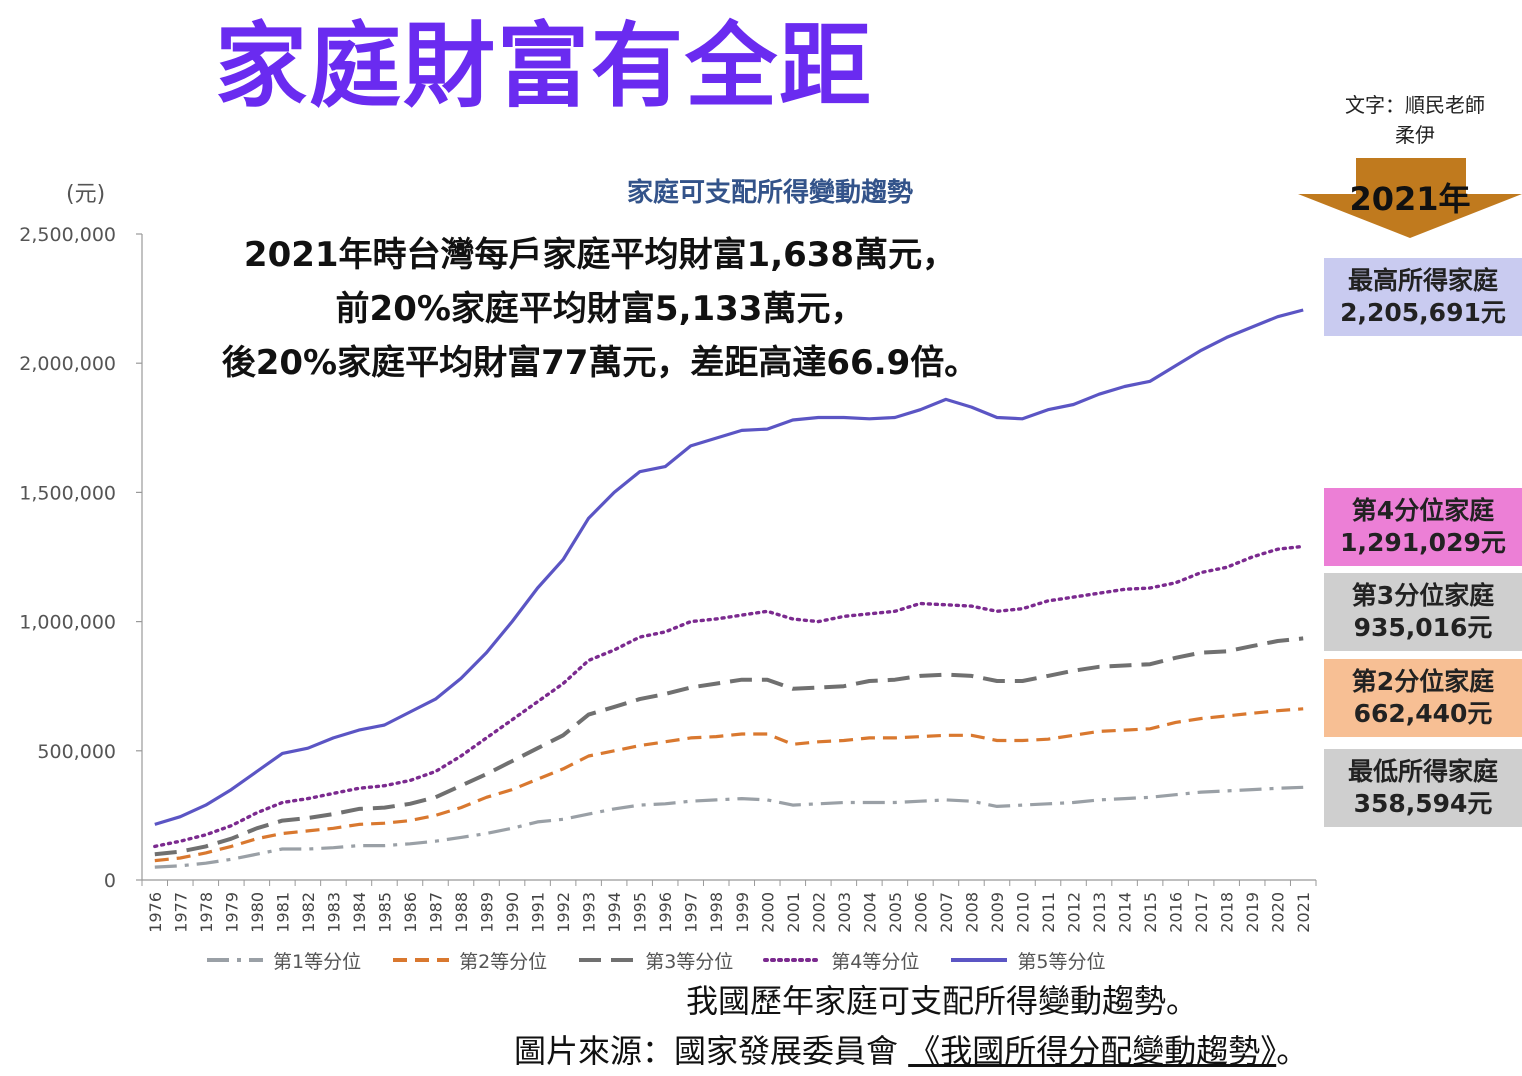 The height and width of the screenshot is (1076, 1522). I want to click on x-tick-label: 1999, so click(742, 912).